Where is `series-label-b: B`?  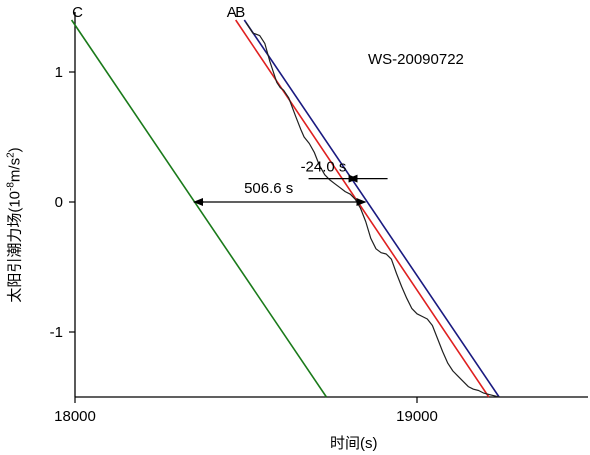
series-label-b: B is located at coordinates (240, 12).